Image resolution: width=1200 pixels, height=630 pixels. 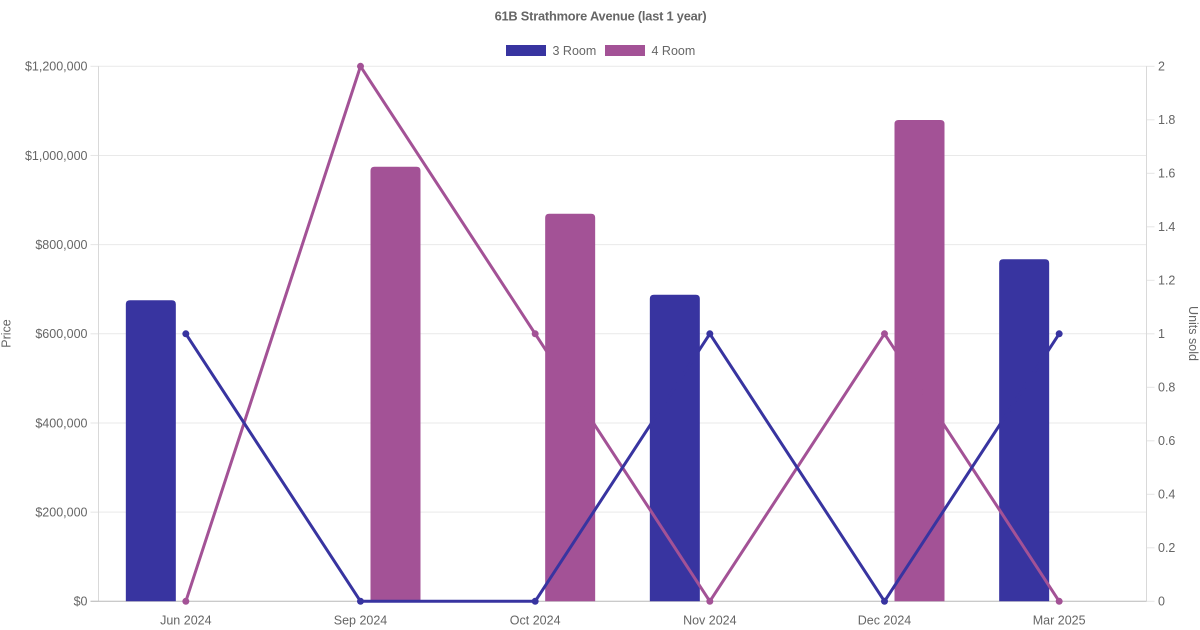 I want to click on svg-text: 0.8, so click(x=1166, y=388).